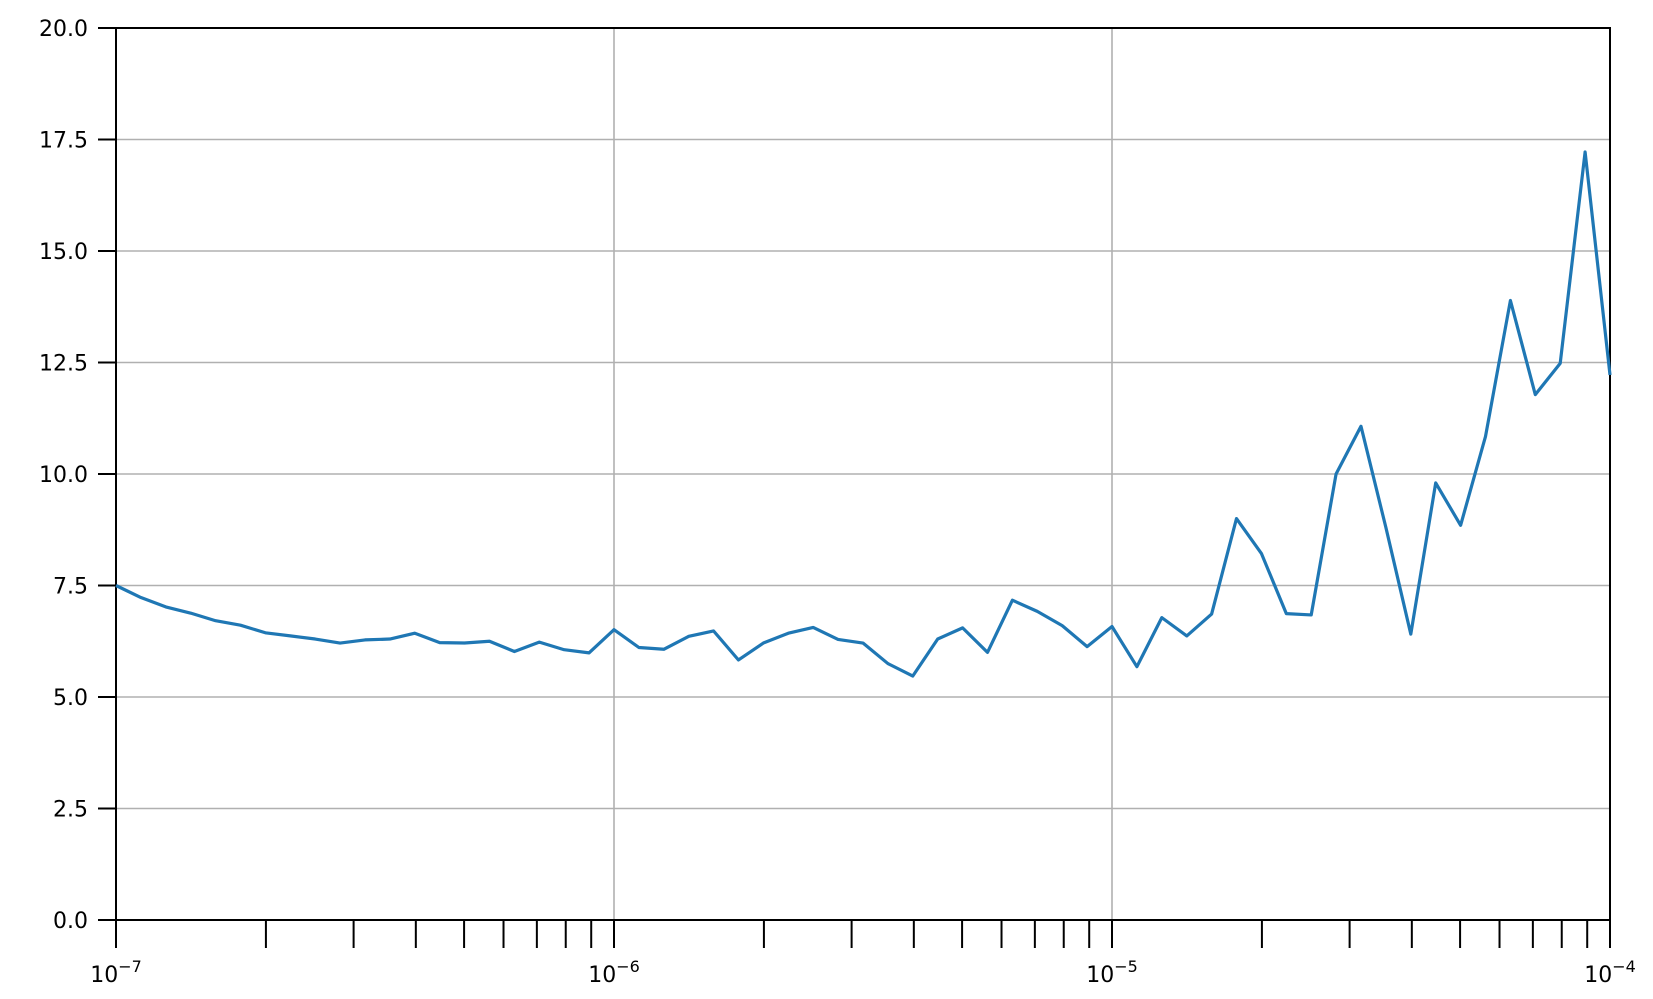 The image size is (1653, 999). I want to click on y-tick-label: 10.0, so click(63, 475).